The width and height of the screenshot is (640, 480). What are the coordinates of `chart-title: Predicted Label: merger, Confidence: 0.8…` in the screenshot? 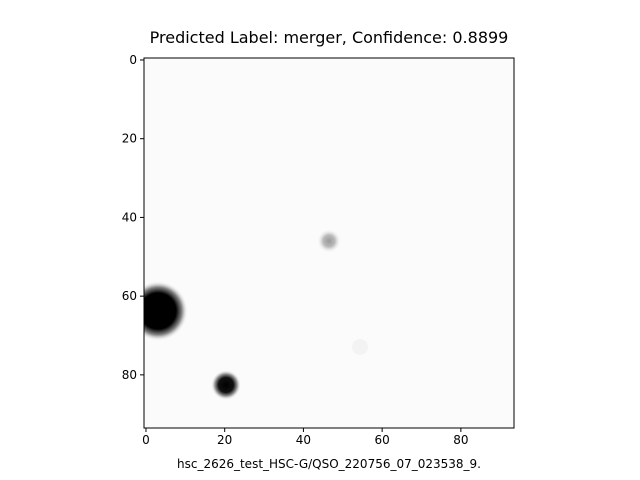 It's located at (329, 37).